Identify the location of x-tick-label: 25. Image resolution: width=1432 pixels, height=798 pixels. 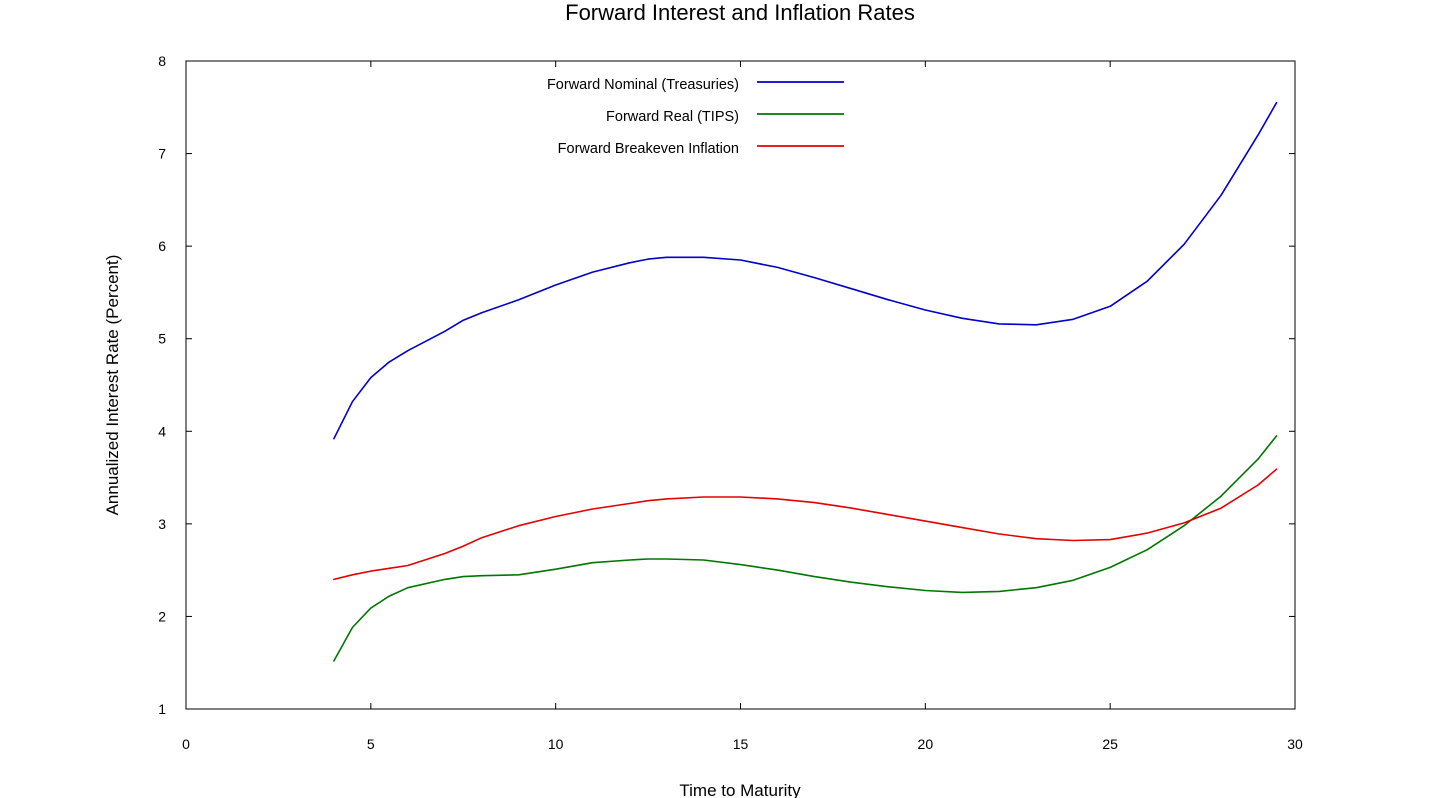
(1110, 744).